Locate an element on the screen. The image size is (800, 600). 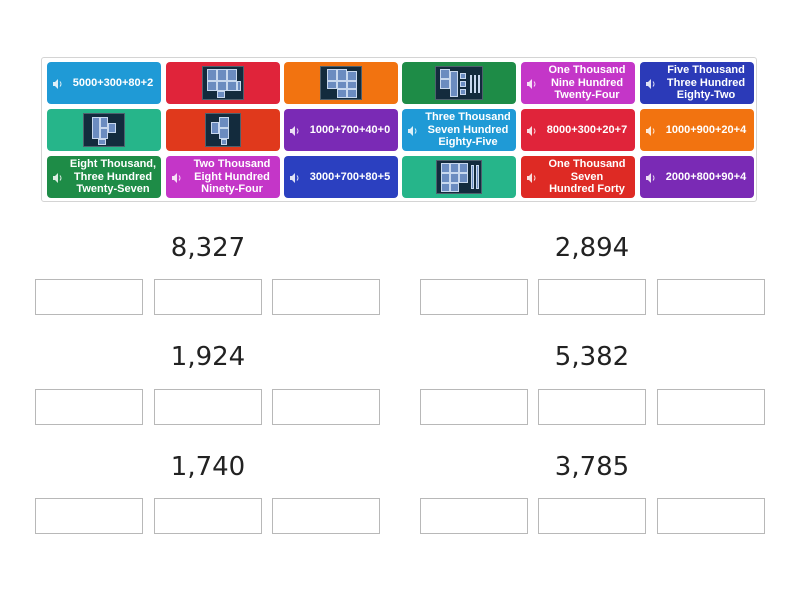
tile-label: One Thousand Seven Hundred Forty is located at coordinates (587, 177).